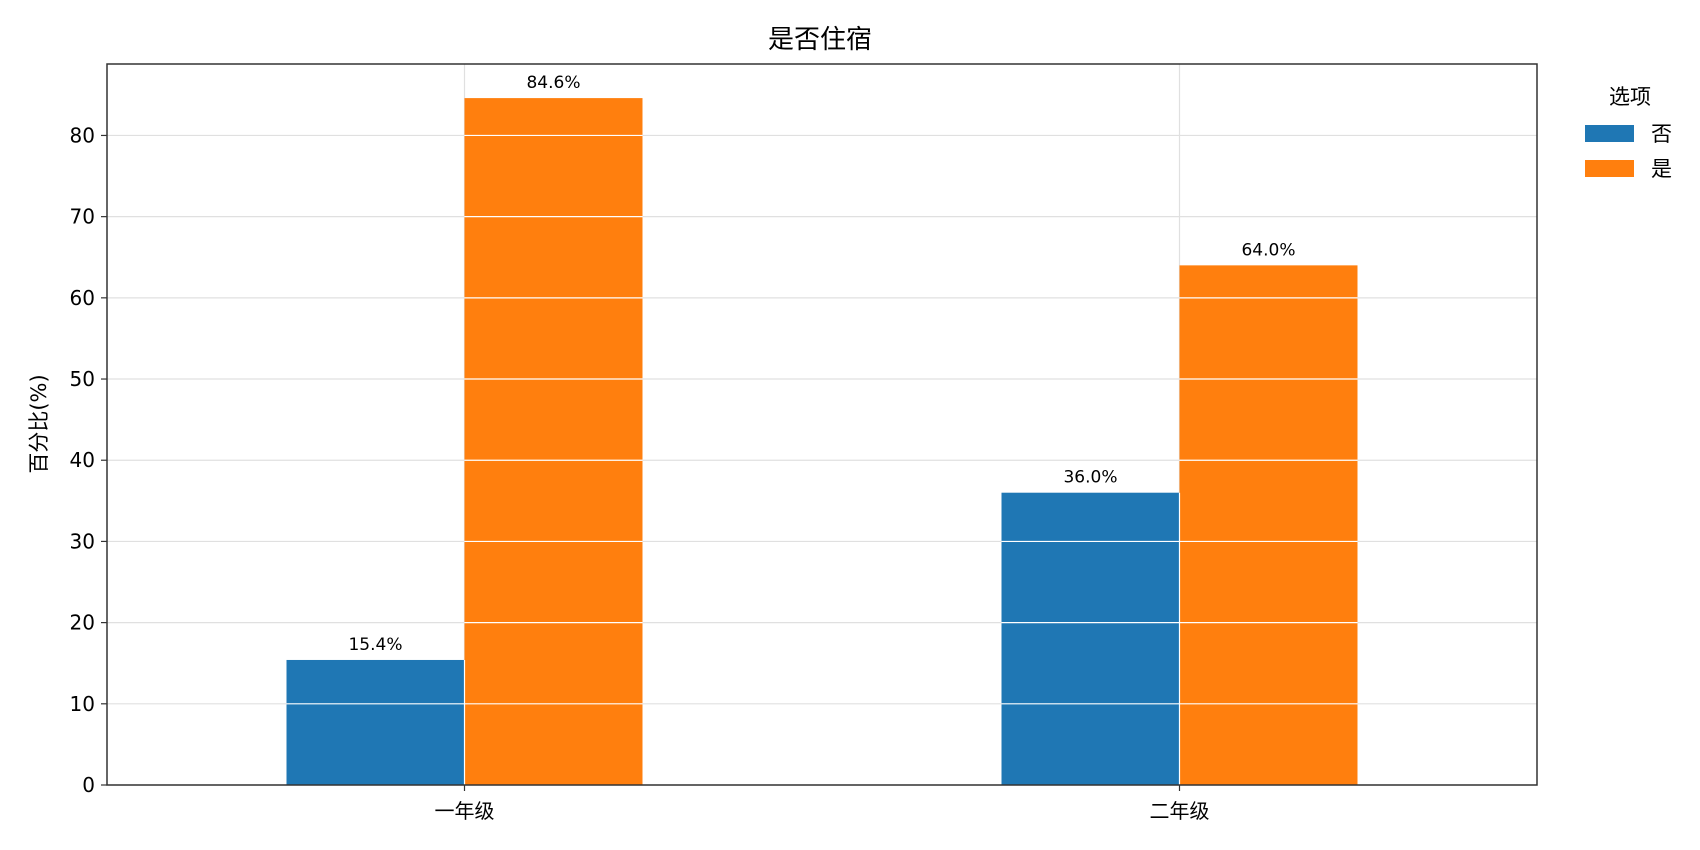  Describe the element at coordinates (375, 645) in the screenshot. I see `value-label: 15.4%` at that location.